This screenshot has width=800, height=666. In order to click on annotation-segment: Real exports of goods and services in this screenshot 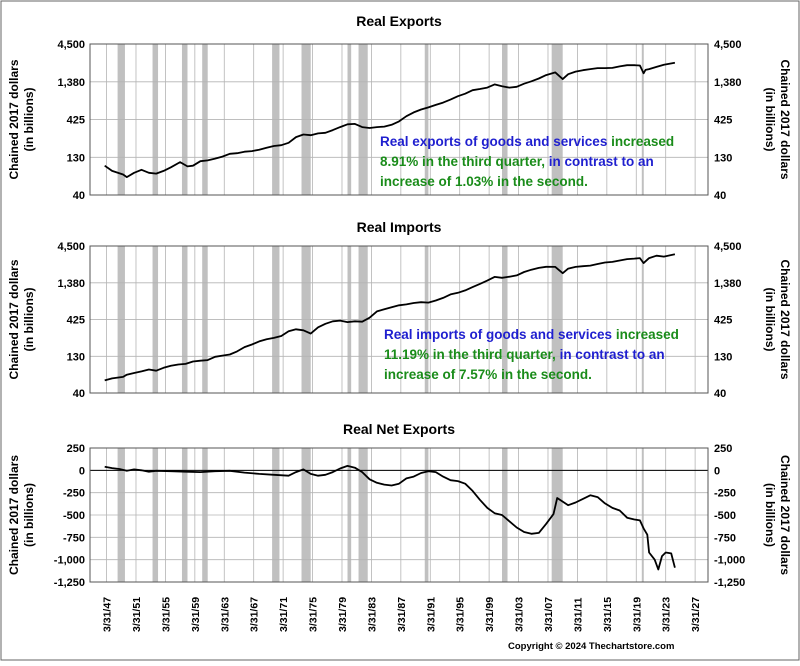, I will do `click(495, 141)`.